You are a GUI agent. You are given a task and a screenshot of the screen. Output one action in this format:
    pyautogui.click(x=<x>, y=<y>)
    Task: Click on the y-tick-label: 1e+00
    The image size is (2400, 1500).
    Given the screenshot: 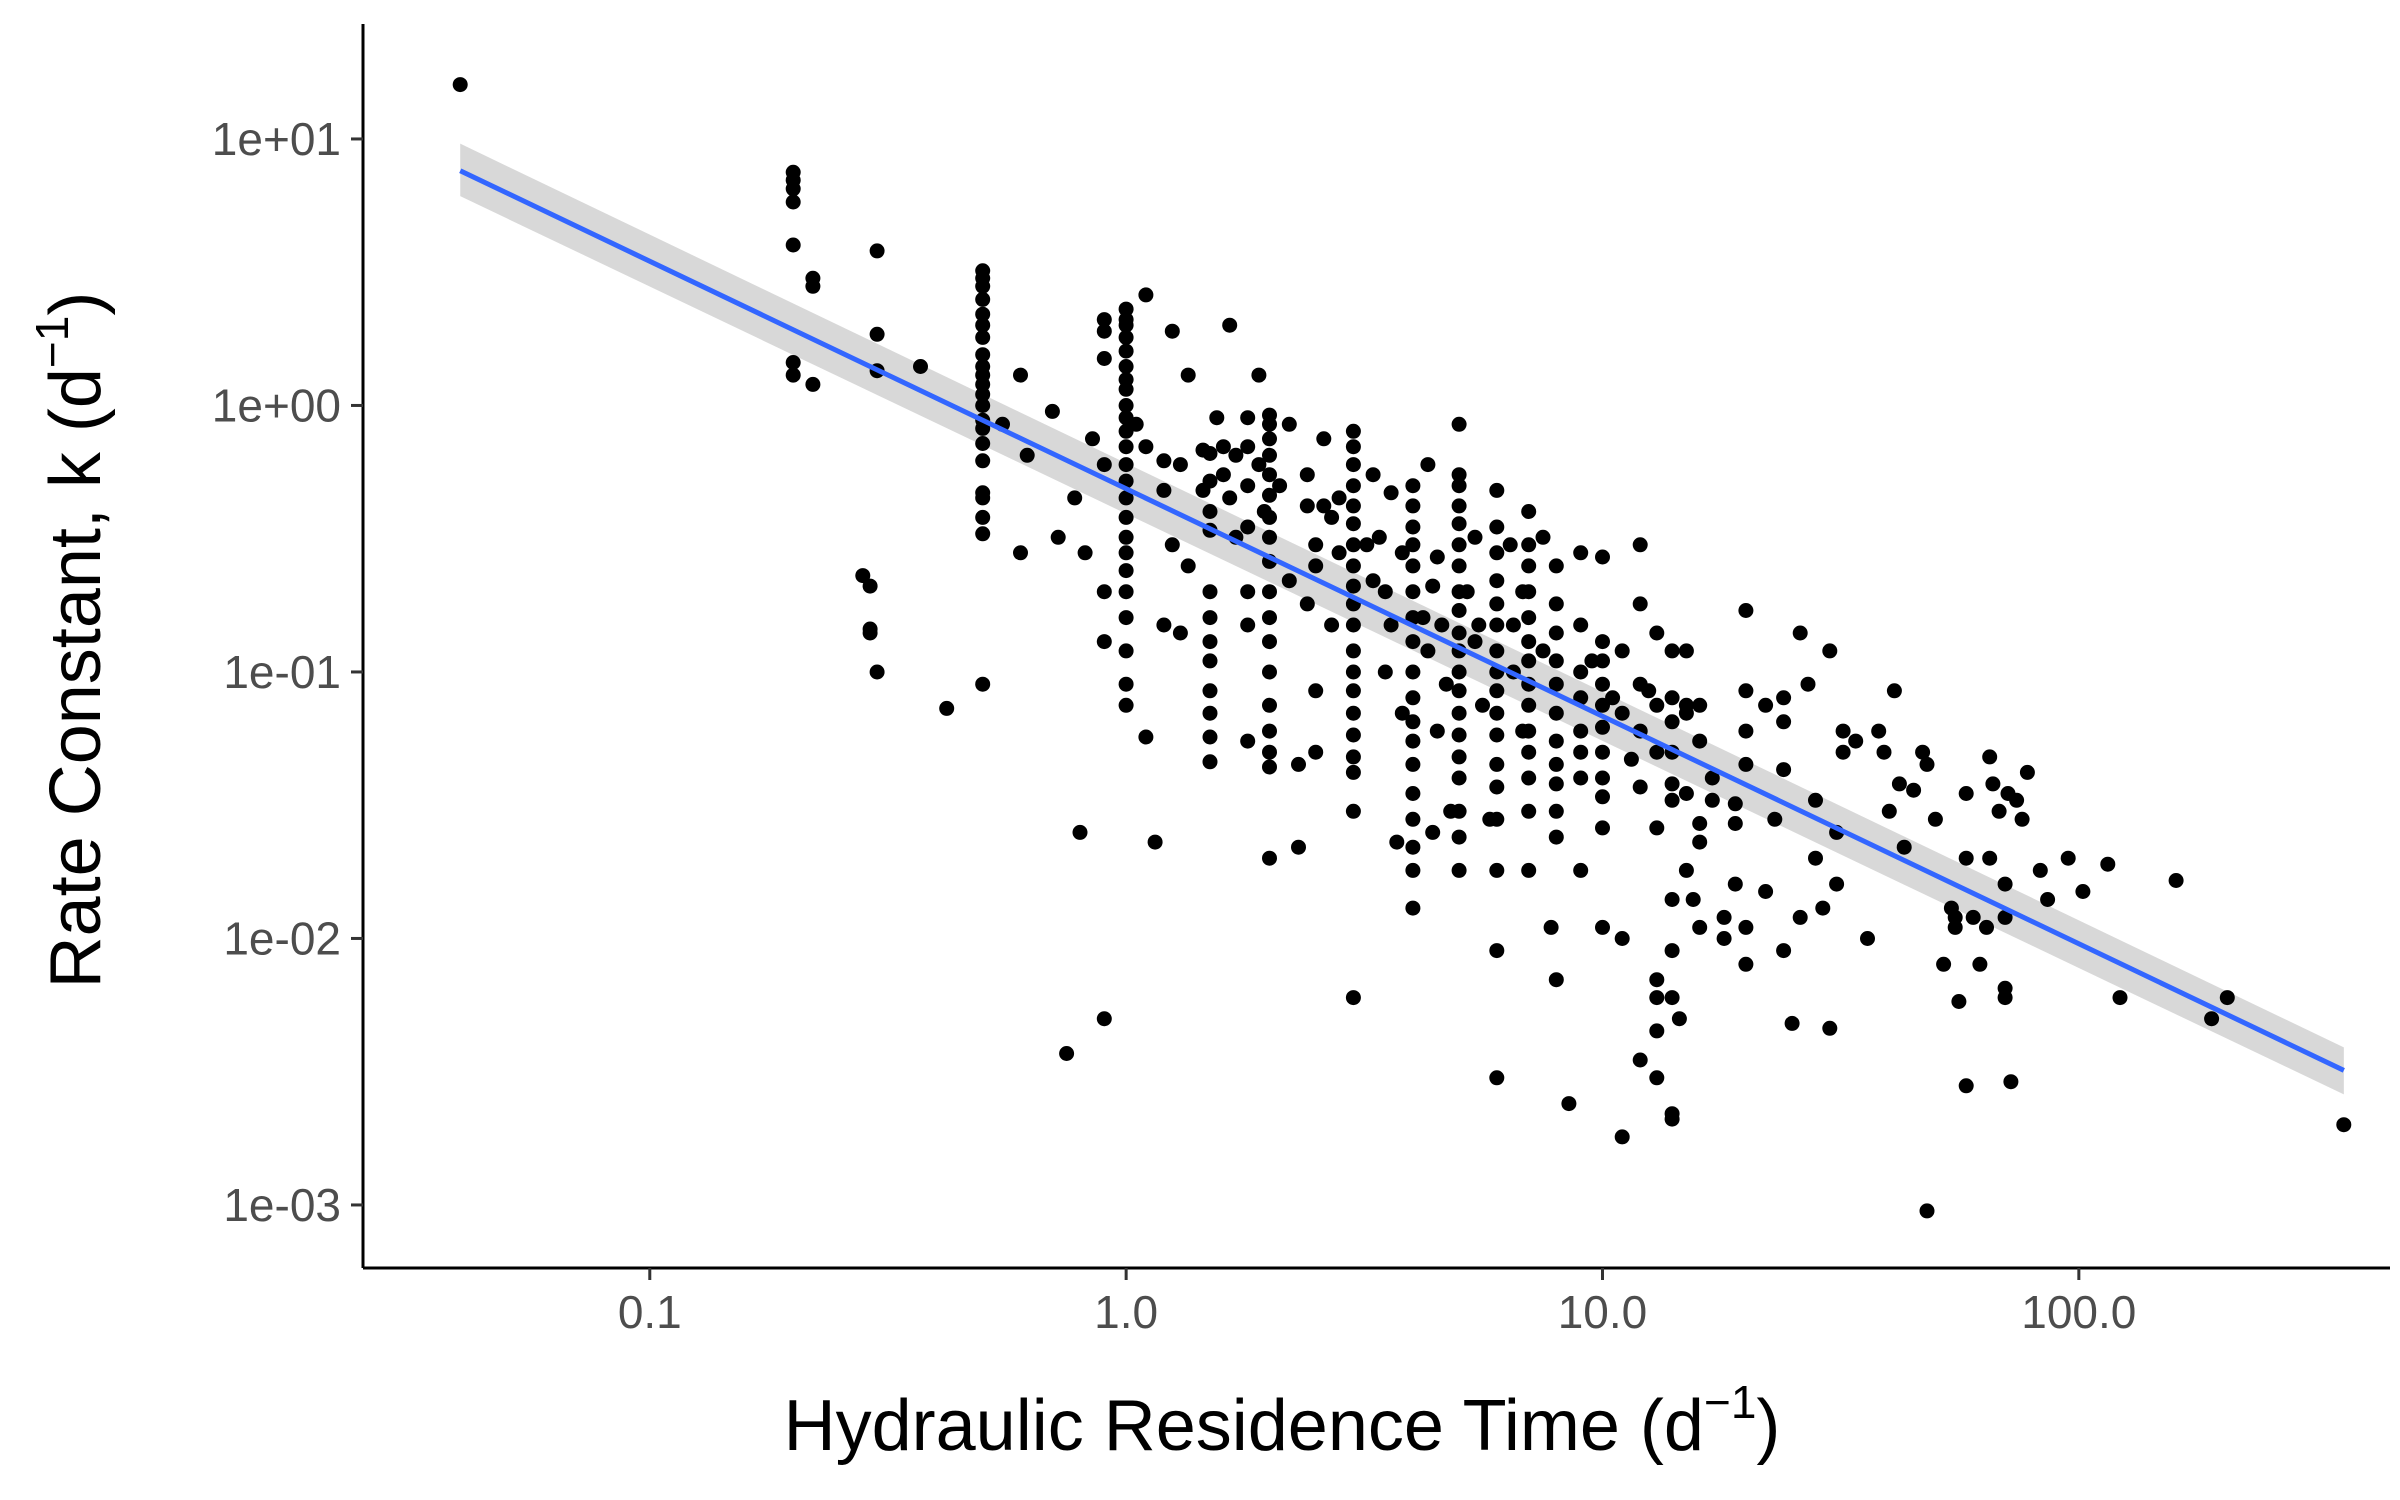 What is the action you would take?
    pyautogui.click(x=276, y=405)
    